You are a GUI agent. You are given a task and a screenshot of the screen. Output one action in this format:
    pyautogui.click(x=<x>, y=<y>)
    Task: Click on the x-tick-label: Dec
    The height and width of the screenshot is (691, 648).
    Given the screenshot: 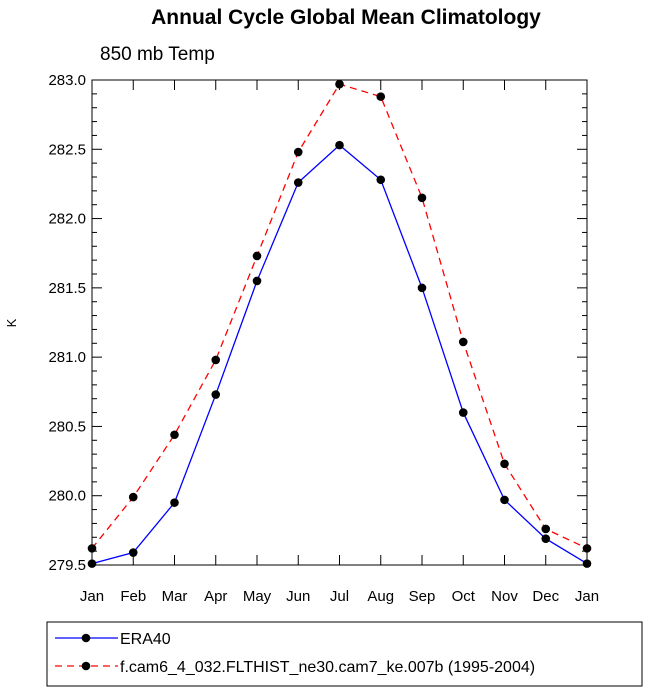 What is the action you would take?
    pyautogui.click(x=545, y=596)
    